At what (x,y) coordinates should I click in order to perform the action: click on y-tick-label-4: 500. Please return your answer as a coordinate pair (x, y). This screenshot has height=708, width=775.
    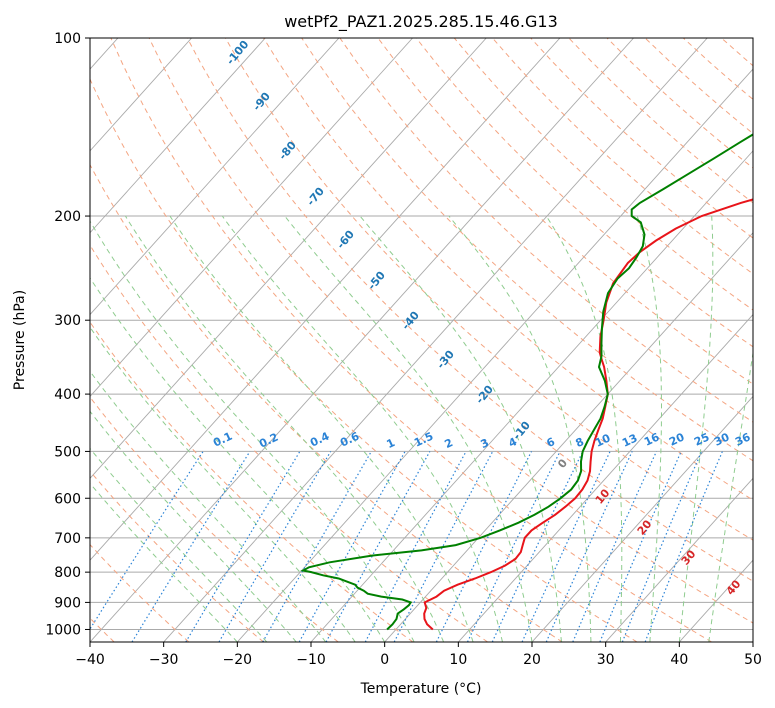
    Looking at the image, I should click on (67, 452).